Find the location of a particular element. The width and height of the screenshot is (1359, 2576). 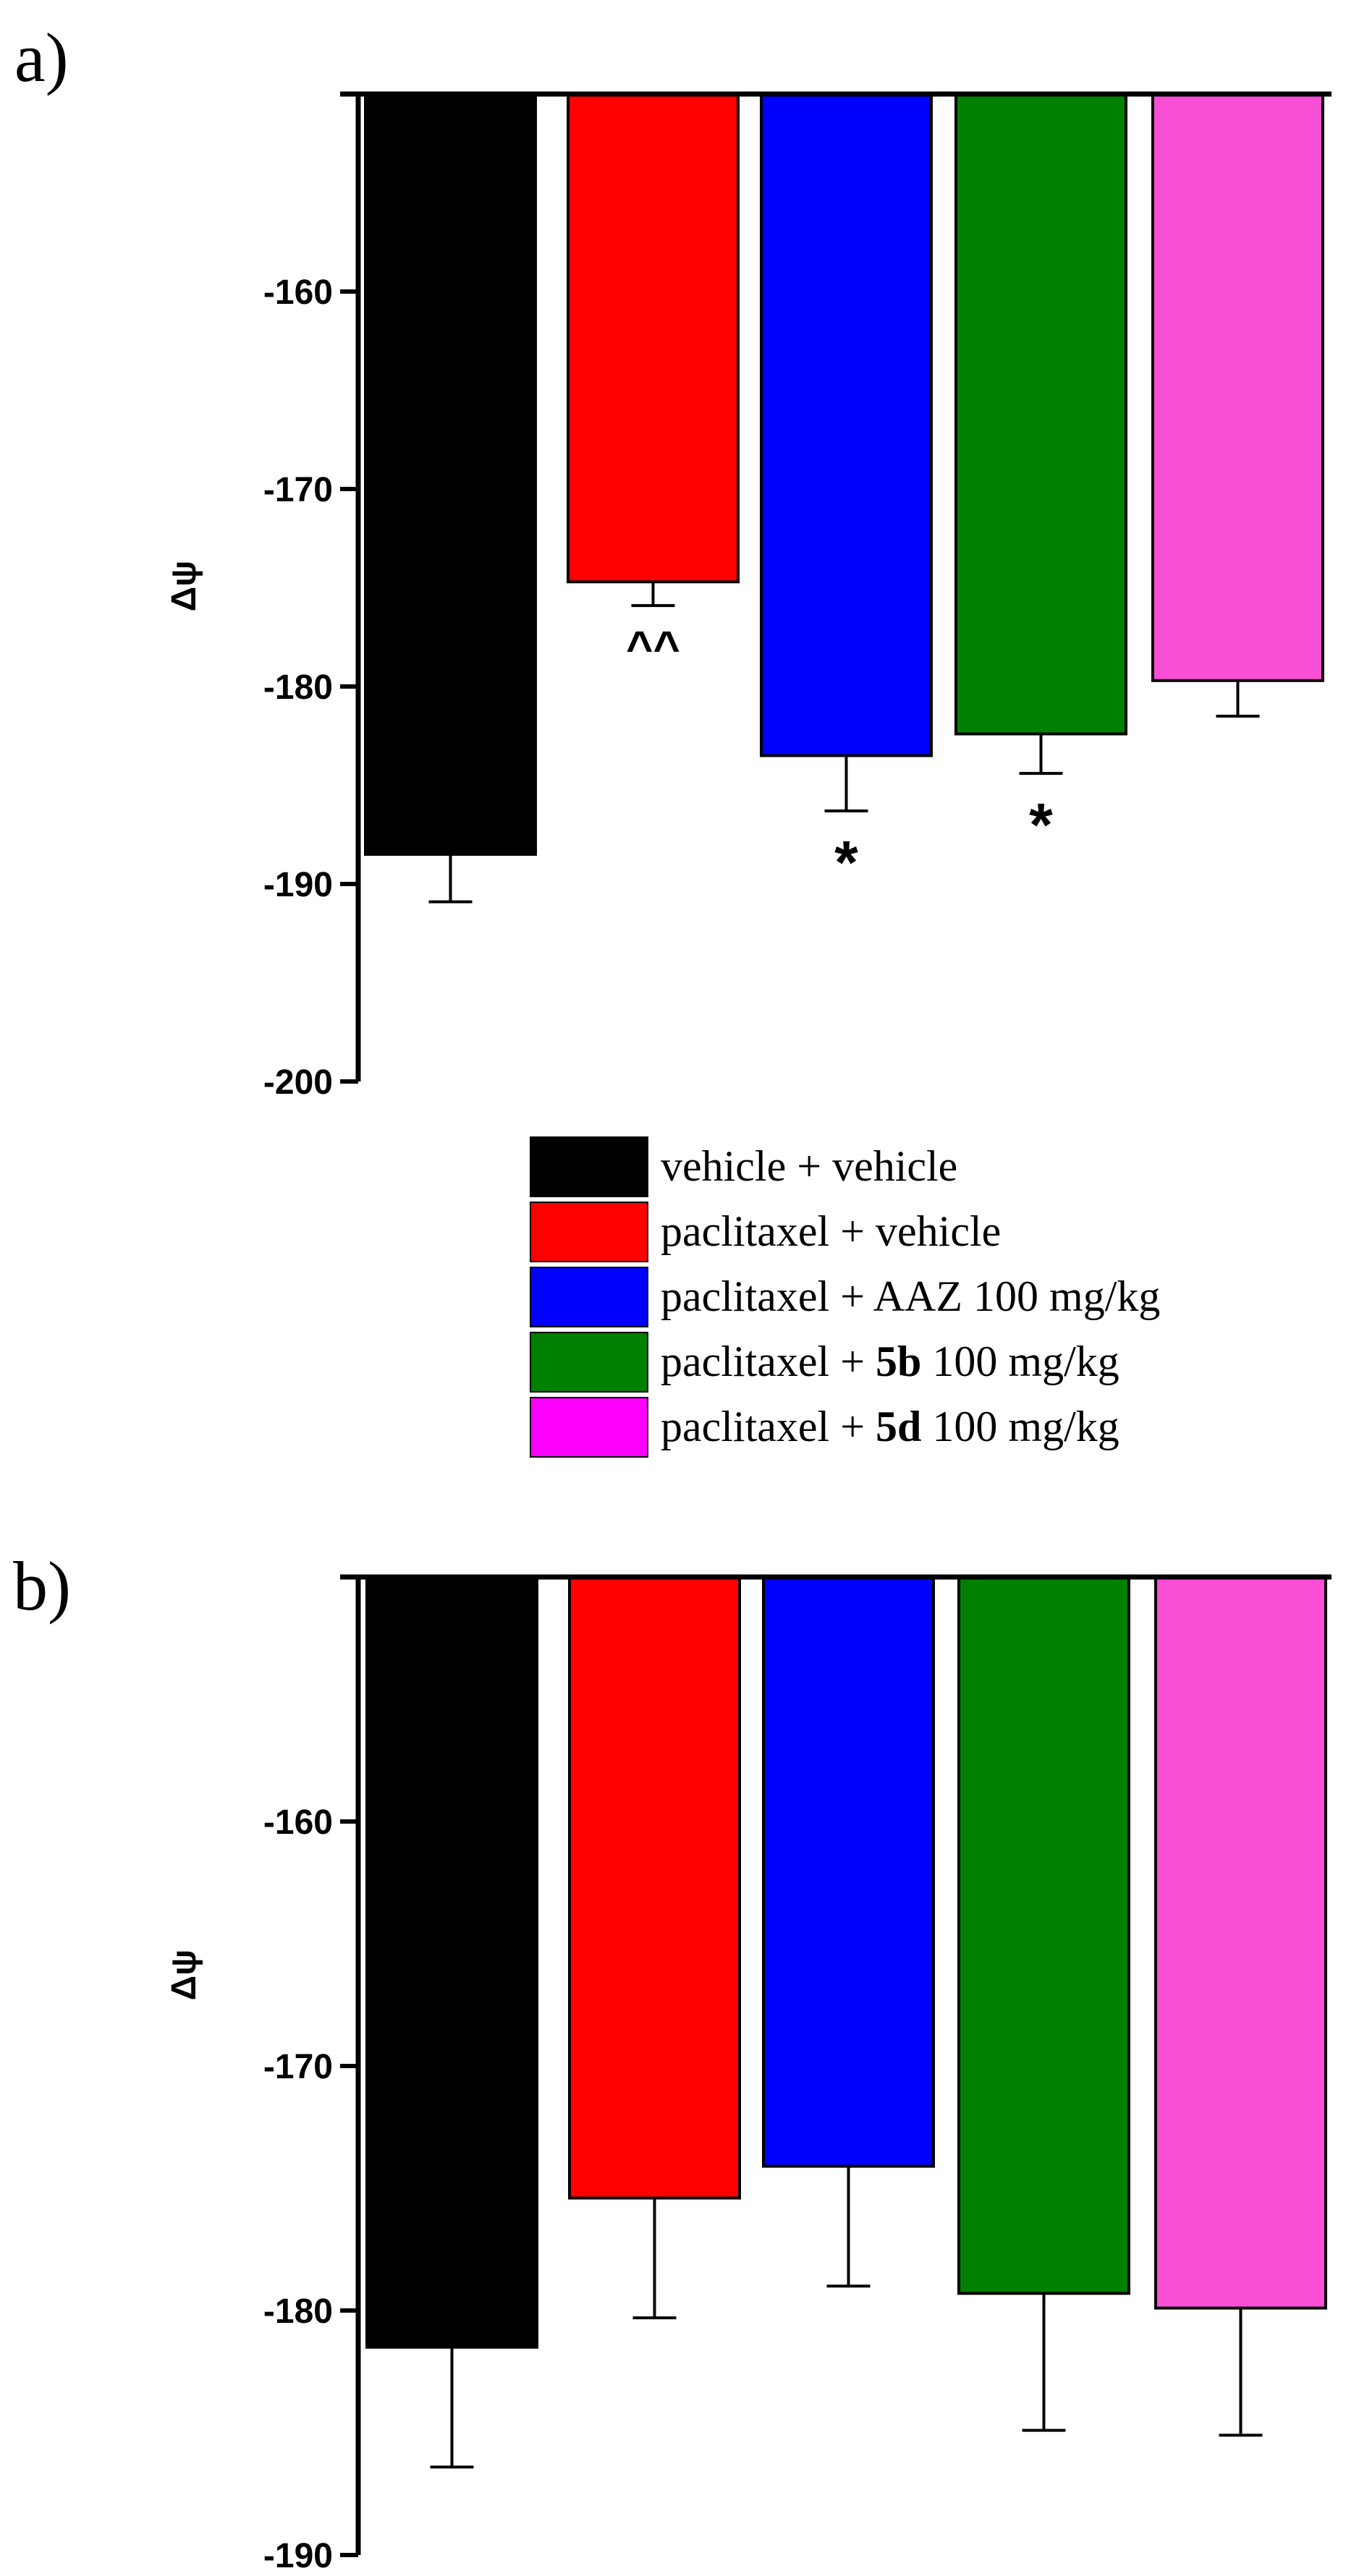

legend-label-text: paclitaxel + AAZ 100 mg/kg is located at coordinates (910, 1296).